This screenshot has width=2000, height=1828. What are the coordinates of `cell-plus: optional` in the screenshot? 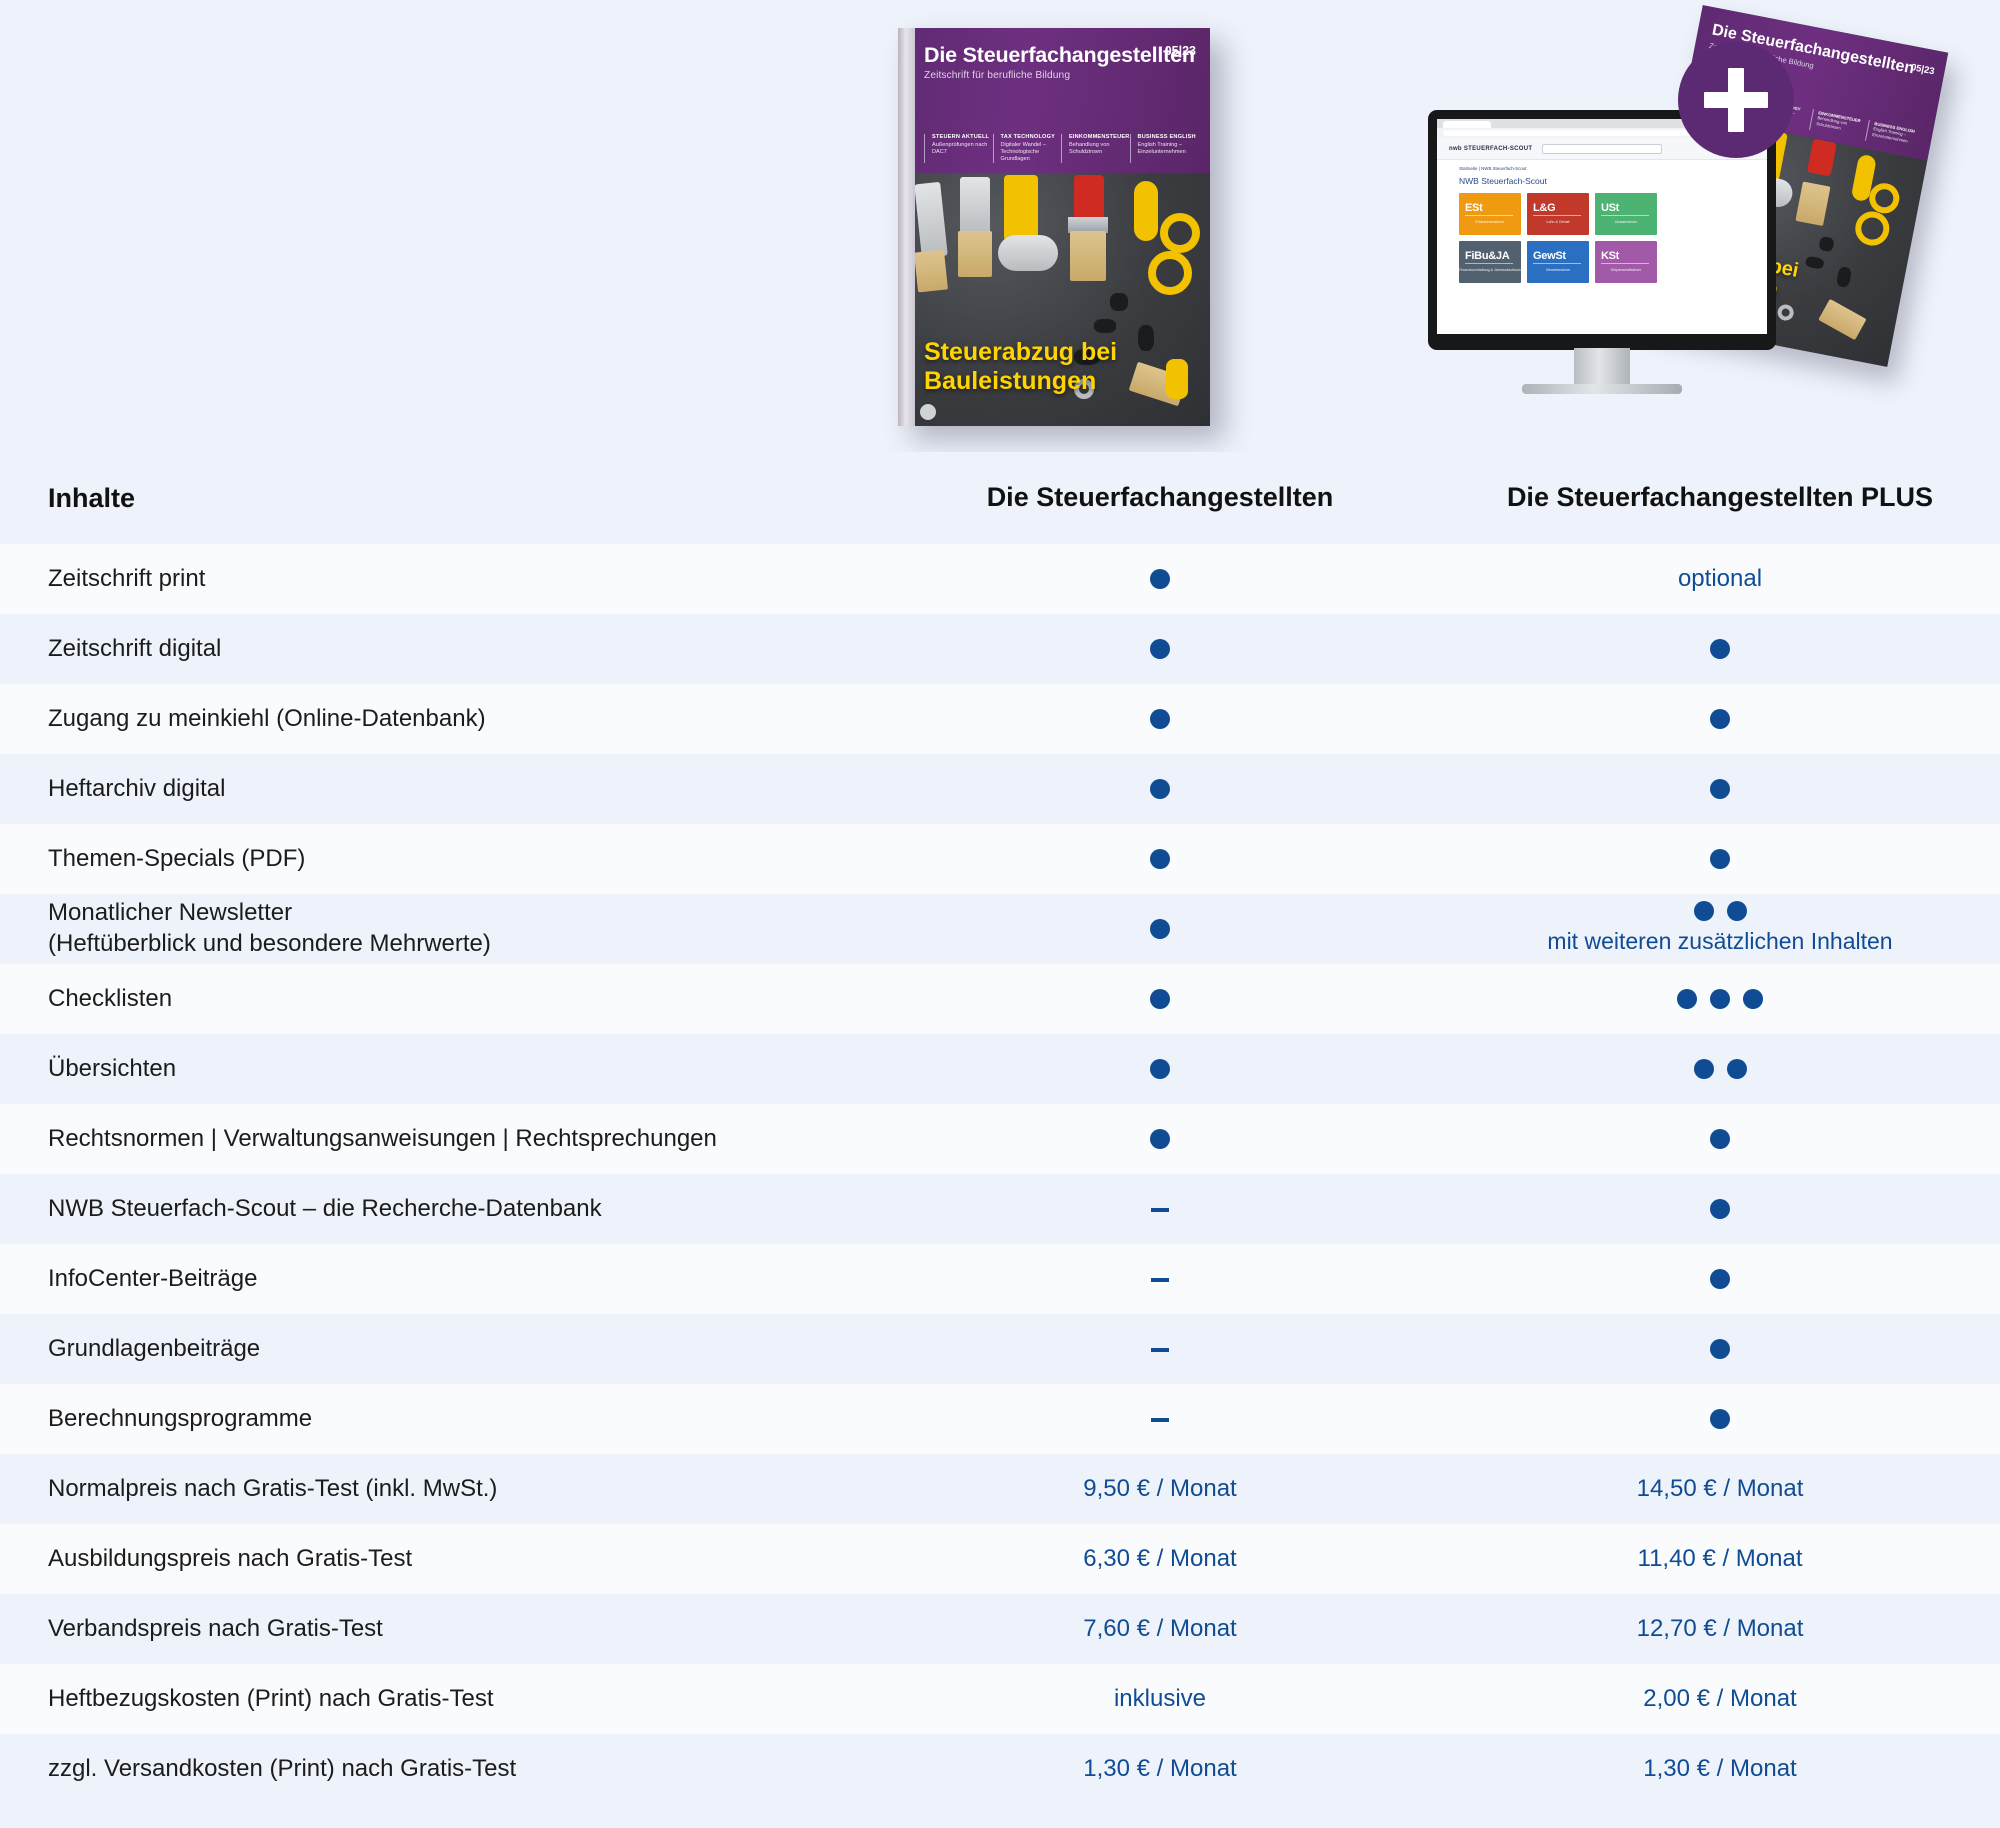 It's located at (1720, 578).